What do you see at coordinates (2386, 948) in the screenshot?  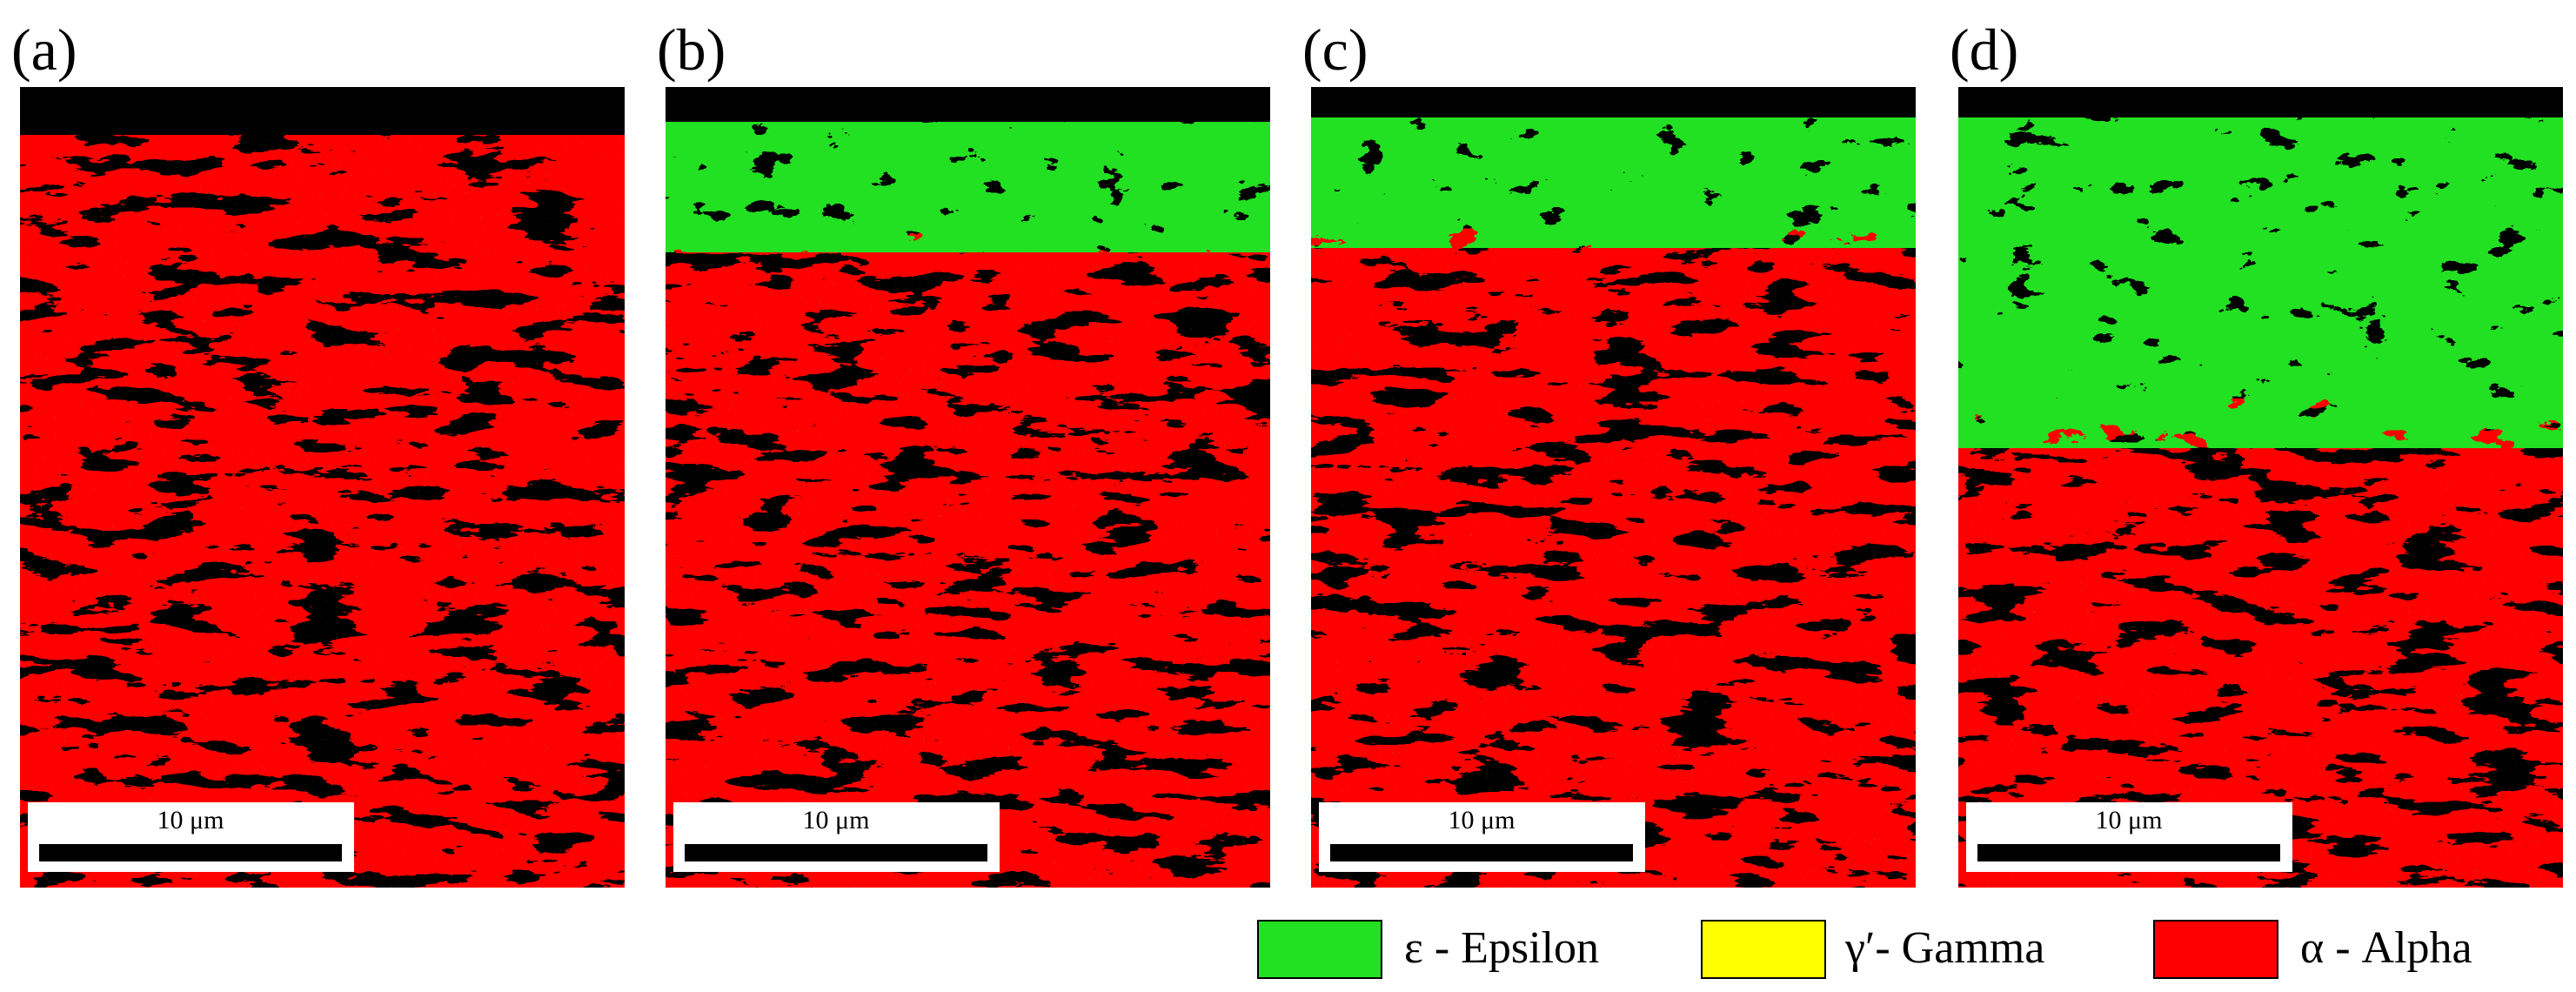 I see `legend-label: α - Alpha` at bounding box center [2386, 948].